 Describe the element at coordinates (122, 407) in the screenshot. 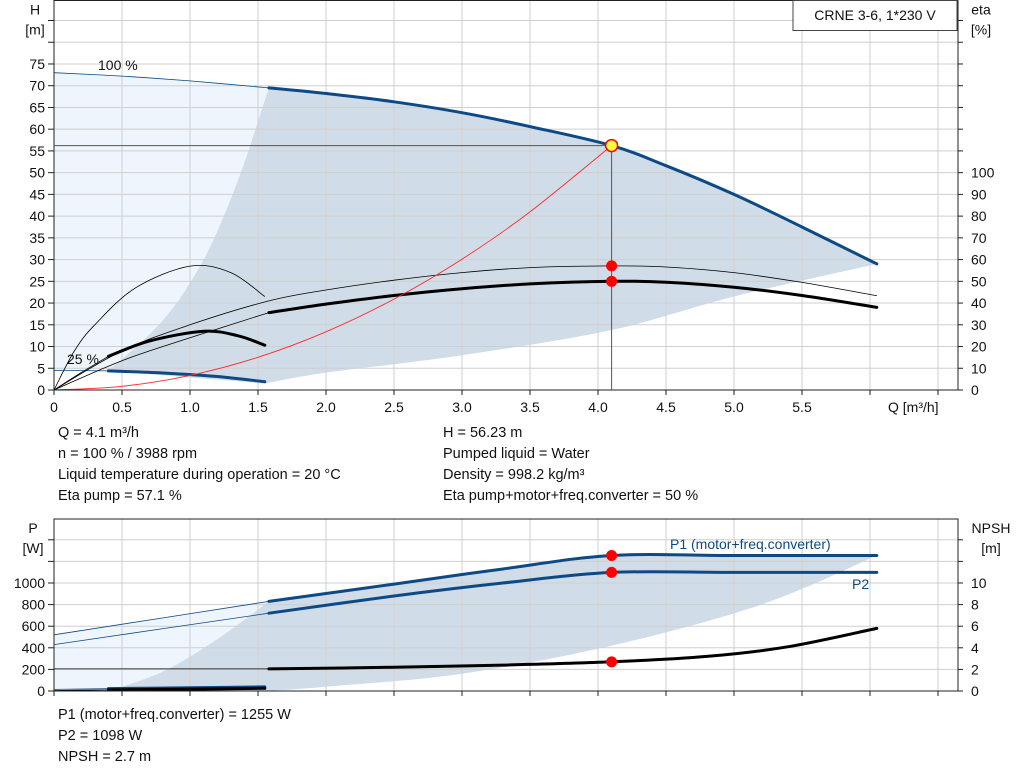

I see `x-tick-label: 0.5` at that location.